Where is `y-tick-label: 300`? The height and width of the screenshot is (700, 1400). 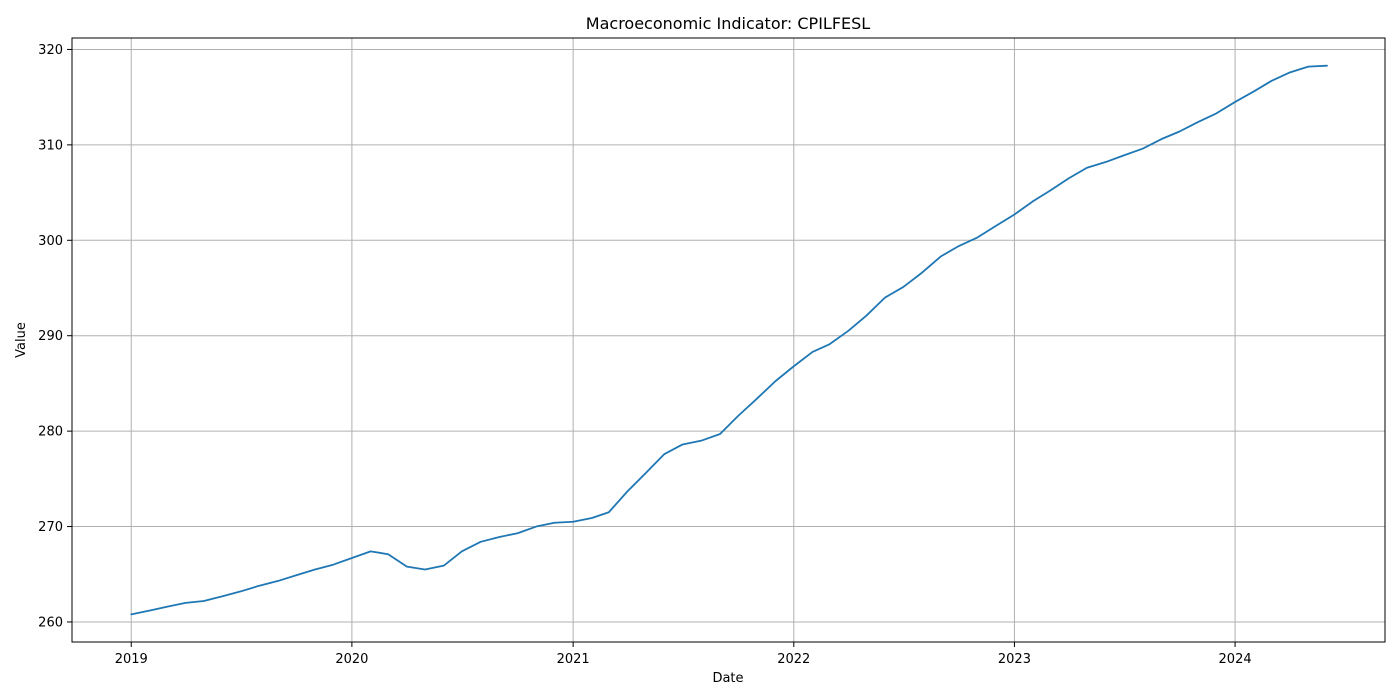 y-tick-label: 300 is located at coordinates (50, 241).